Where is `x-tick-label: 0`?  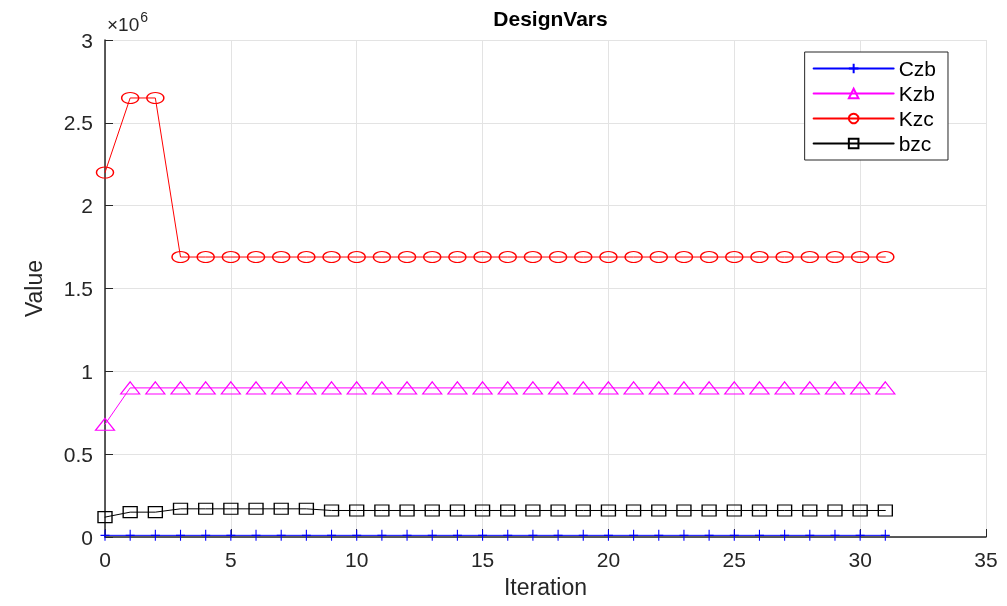
x-tick-label: 0 is located at coordinates (105, 559).